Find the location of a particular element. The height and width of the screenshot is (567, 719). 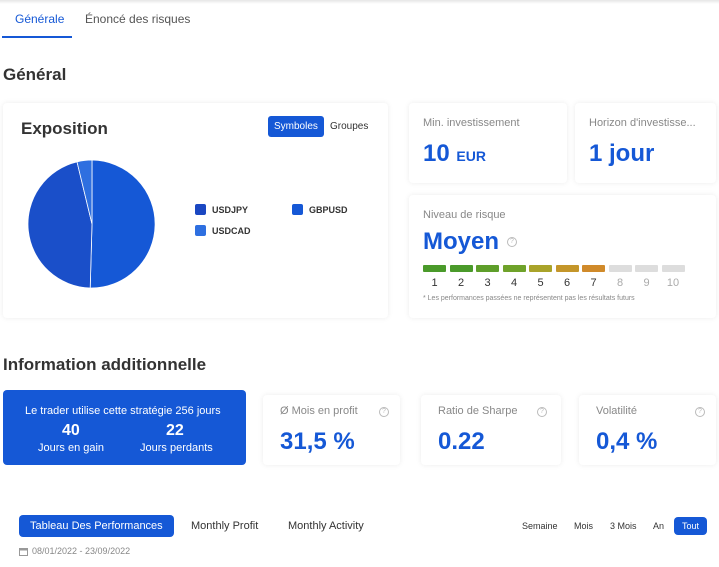

section-title-additional: Information additionnelle is located at coordinates (105, 364).